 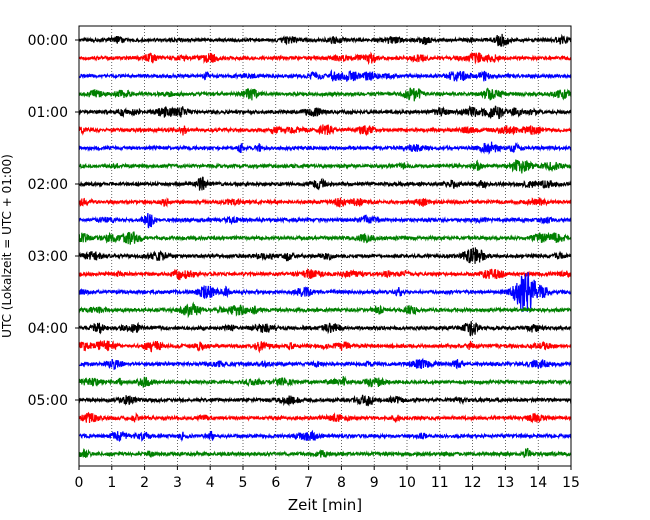 What do you see at coordinates (308, 483) in the screenshot?
I see `x-tick-label: 7` at bounding box center [308, 483].